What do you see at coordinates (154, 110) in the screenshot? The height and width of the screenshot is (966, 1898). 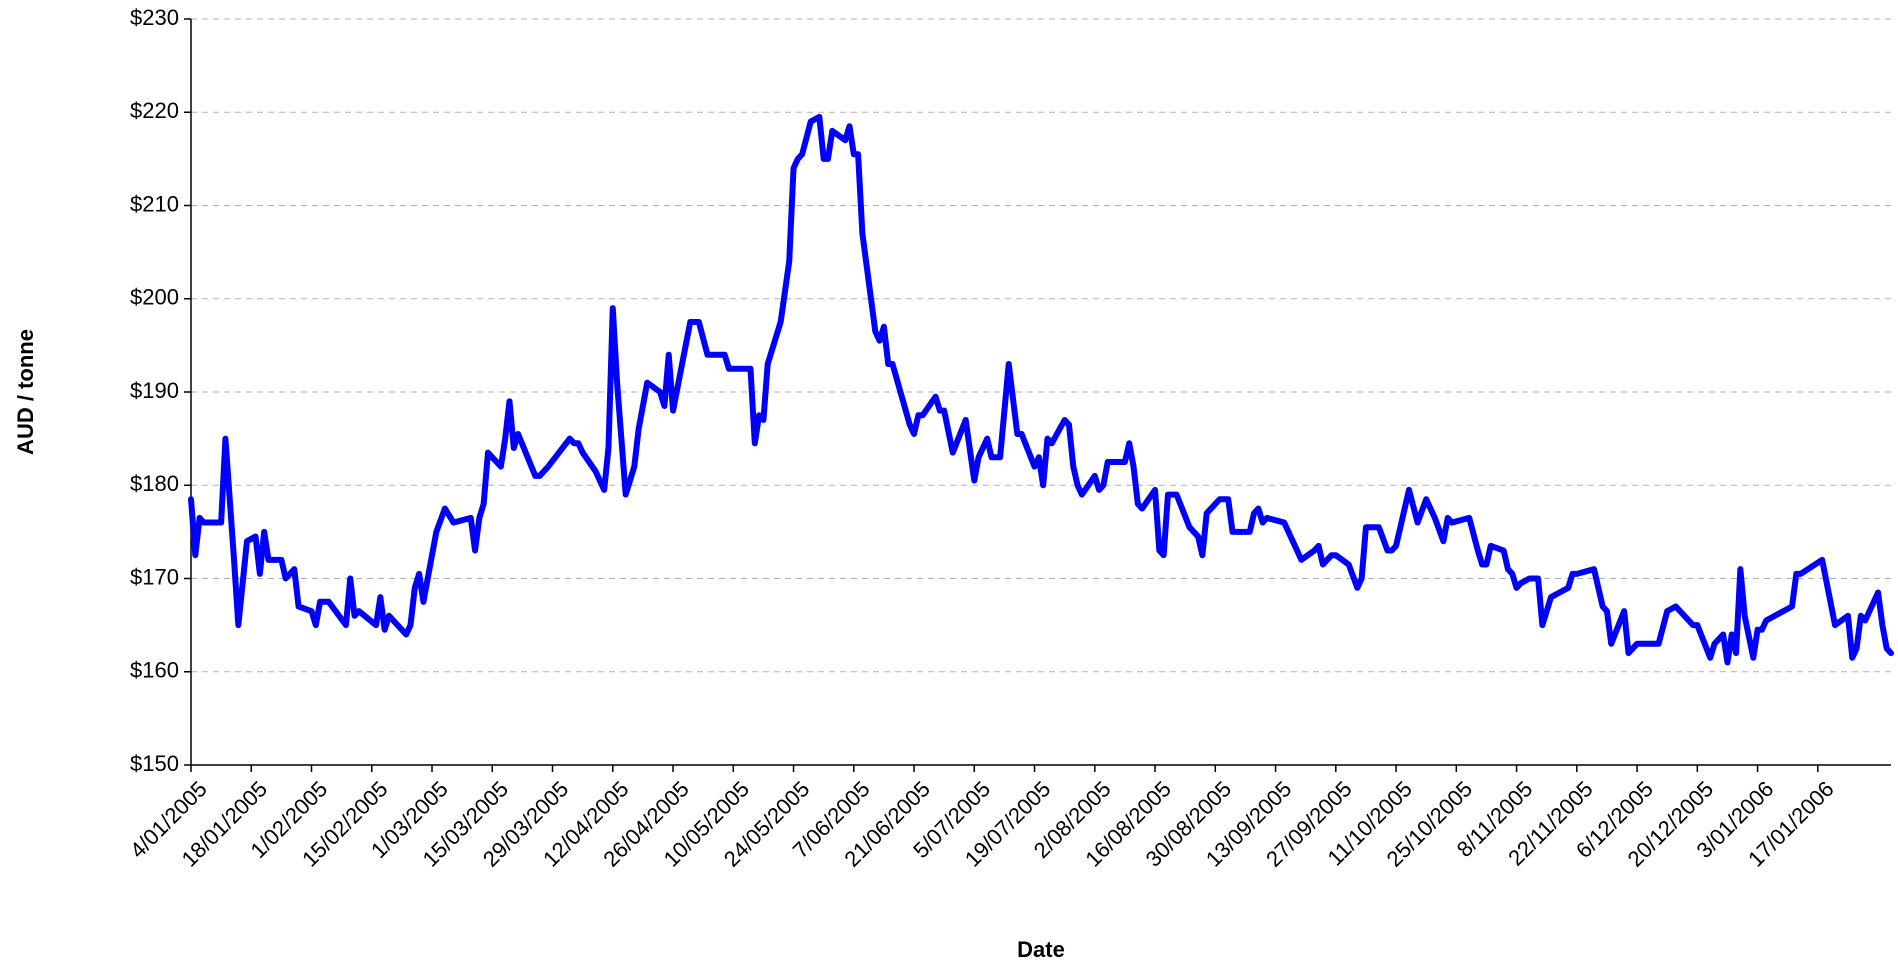 I see `y-tick-label: $220` at bounding box center [154, 110].